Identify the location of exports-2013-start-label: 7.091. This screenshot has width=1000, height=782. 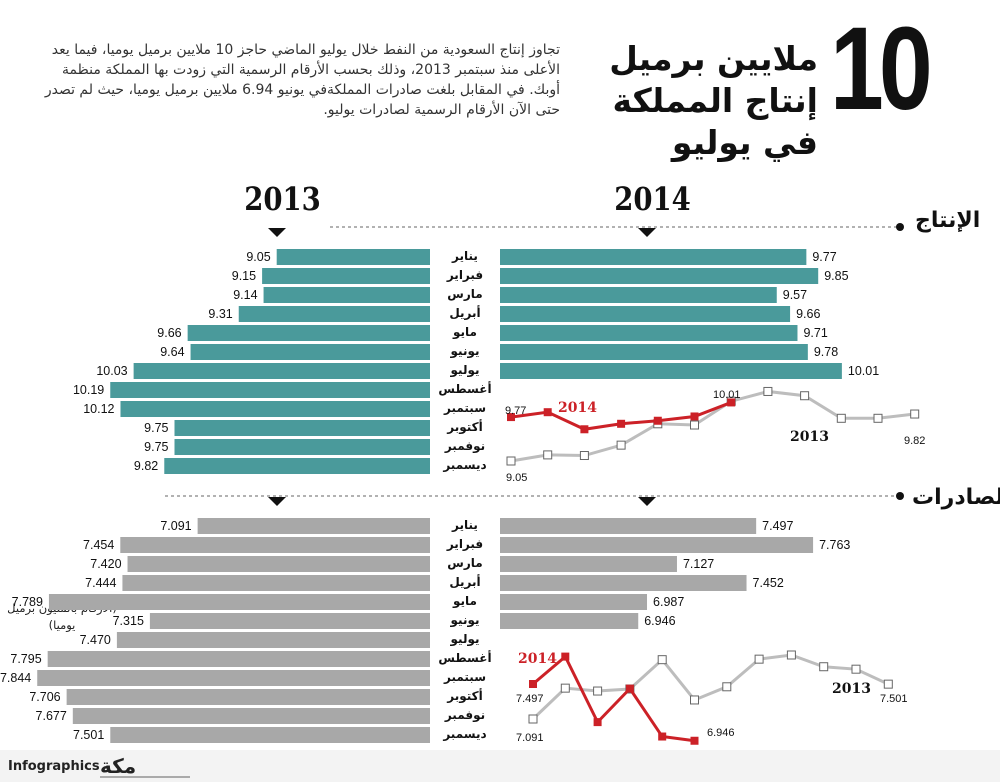
(530, 738).